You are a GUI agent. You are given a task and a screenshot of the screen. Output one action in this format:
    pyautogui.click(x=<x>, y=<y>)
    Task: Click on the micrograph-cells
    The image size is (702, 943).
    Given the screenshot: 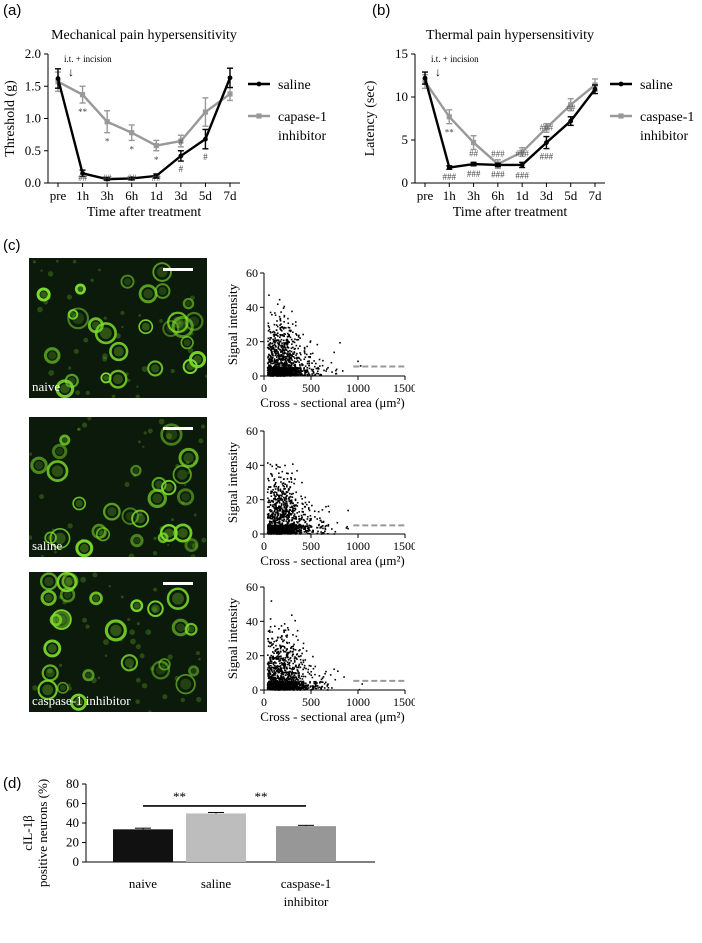 What is the action you would take?
    pyautogui.click(x=118, y=487)
    